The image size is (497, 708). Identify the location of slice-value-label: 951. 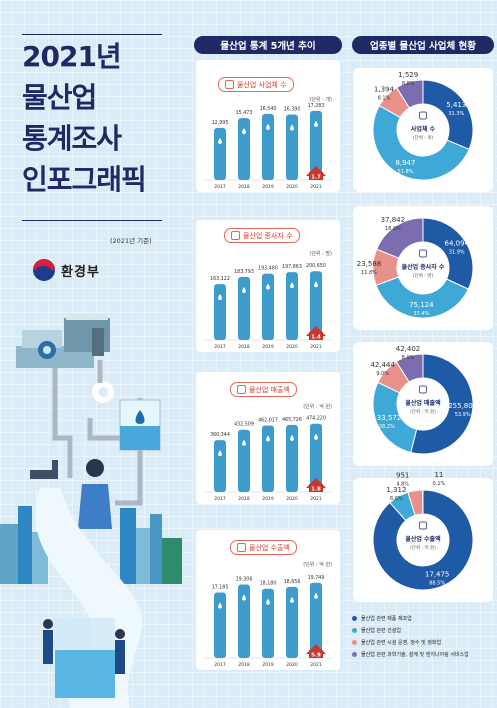
(402, 476).